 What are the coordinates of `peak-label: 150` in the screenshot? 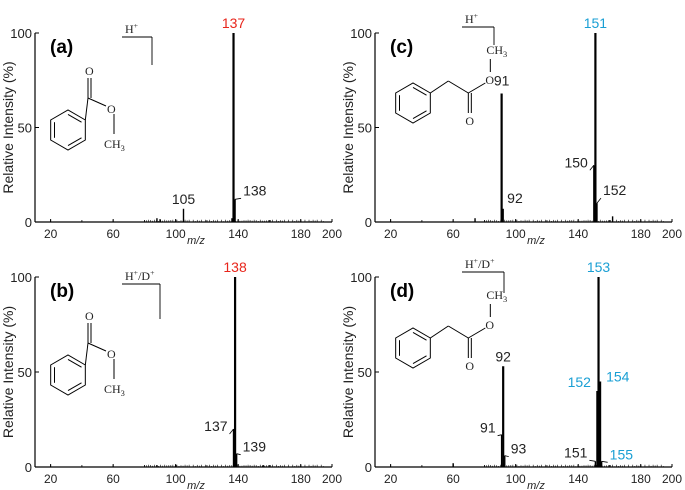 It's located at (576, 162).